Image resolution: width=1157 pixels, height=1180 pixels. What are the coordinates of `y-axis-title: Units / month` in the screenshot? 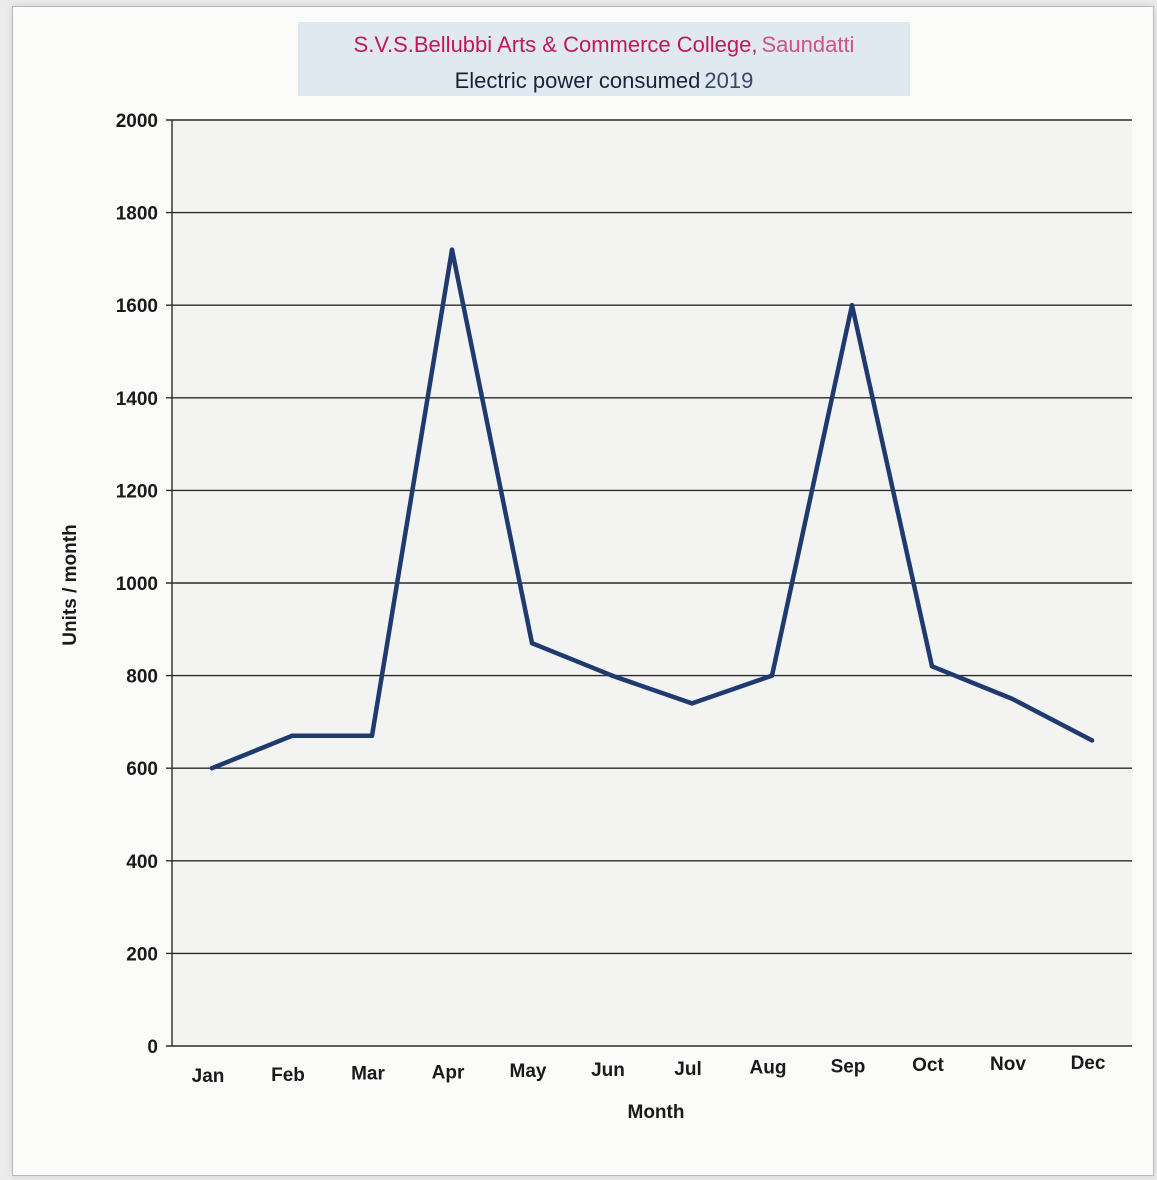 It's located at (70, 584).